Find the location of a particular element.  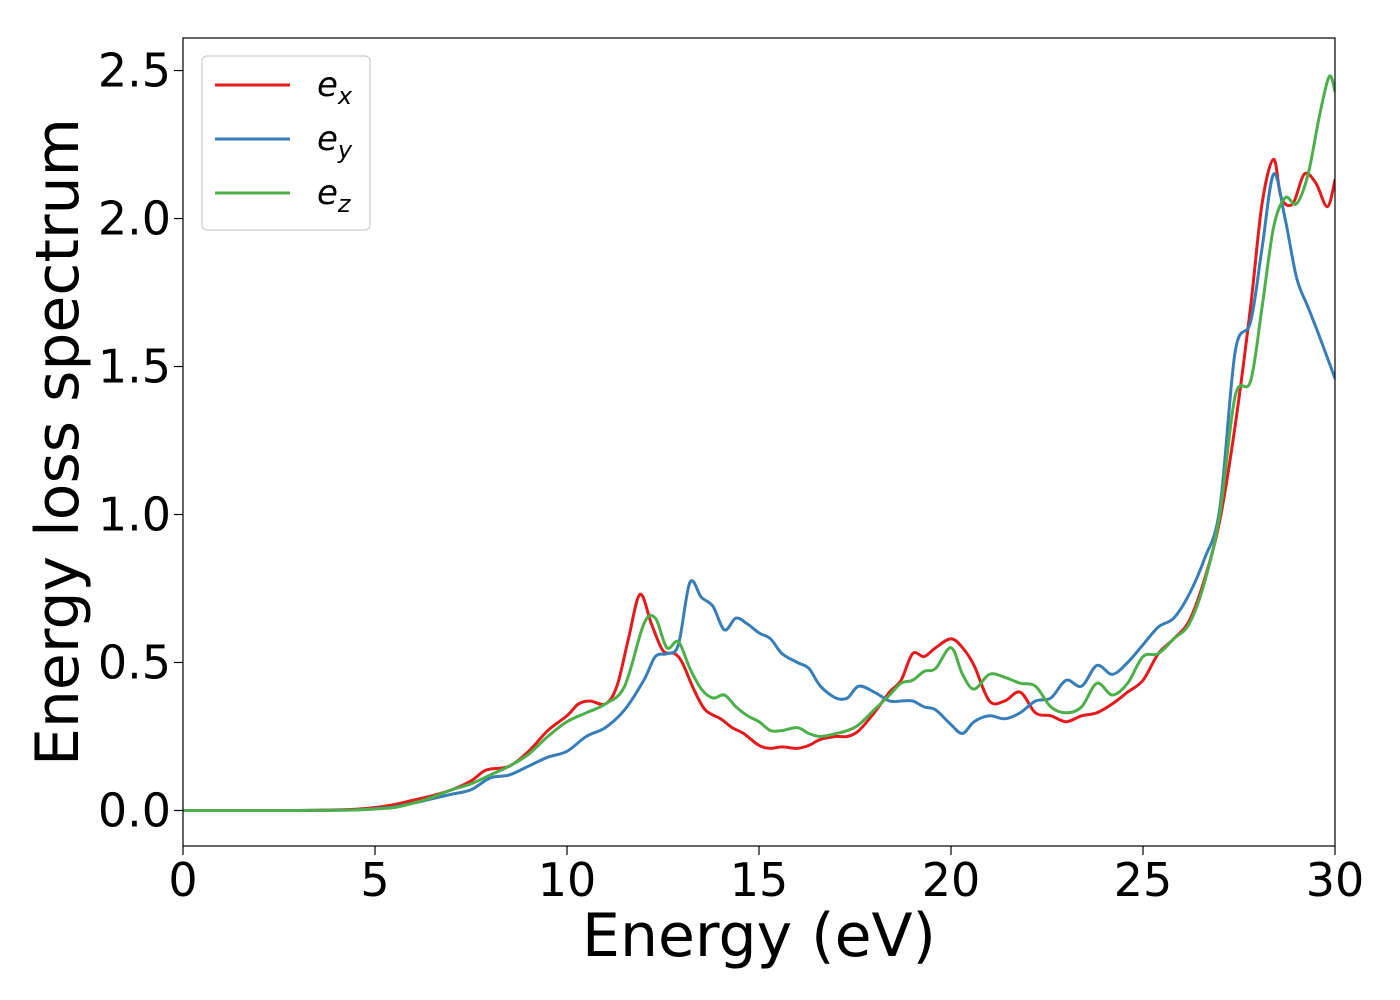

y-axis-title: Energy loss spectrum is located at coordinates (58, 442).